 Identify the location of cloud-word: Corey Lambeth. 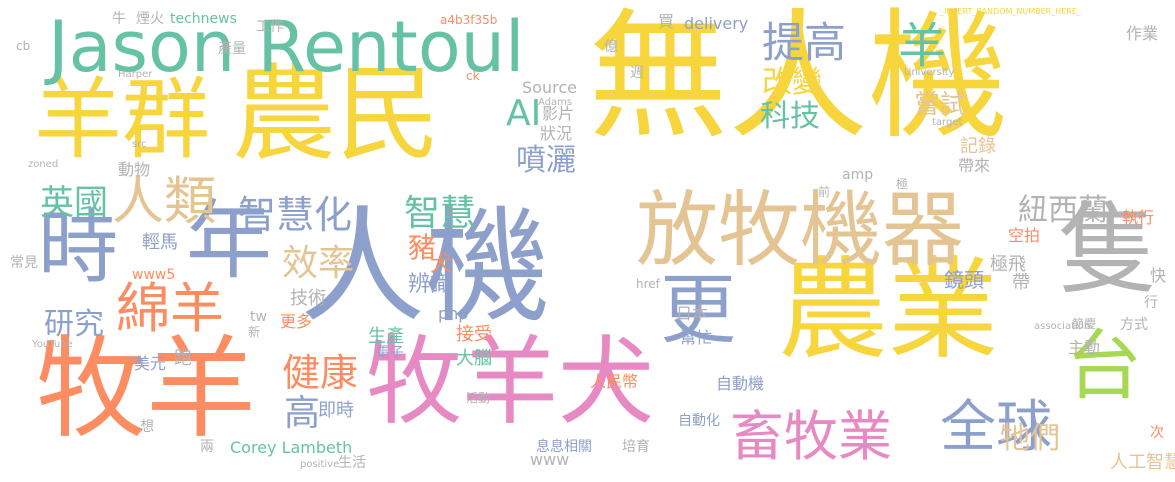
(291, 447).